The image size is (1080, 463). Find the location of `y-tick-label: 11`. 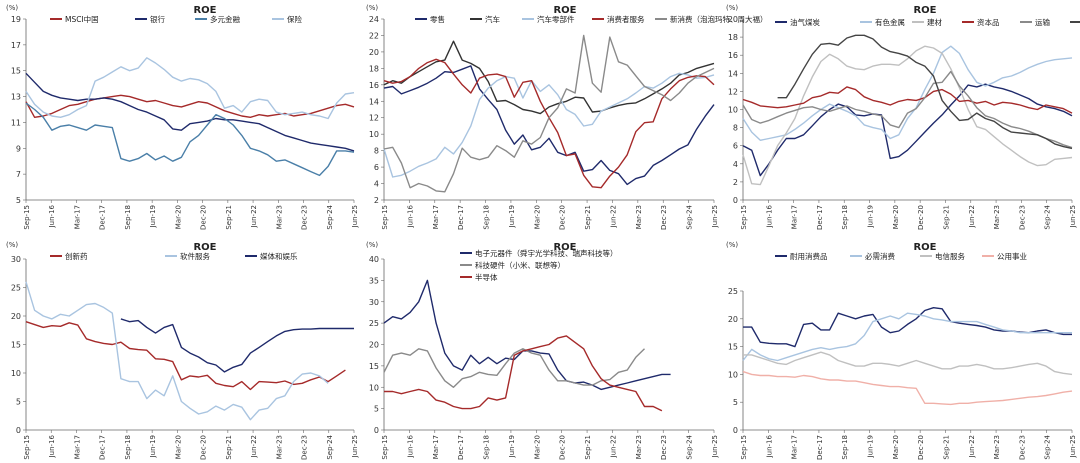

y-tick-label: 11 is located at coordinates (16, 122).